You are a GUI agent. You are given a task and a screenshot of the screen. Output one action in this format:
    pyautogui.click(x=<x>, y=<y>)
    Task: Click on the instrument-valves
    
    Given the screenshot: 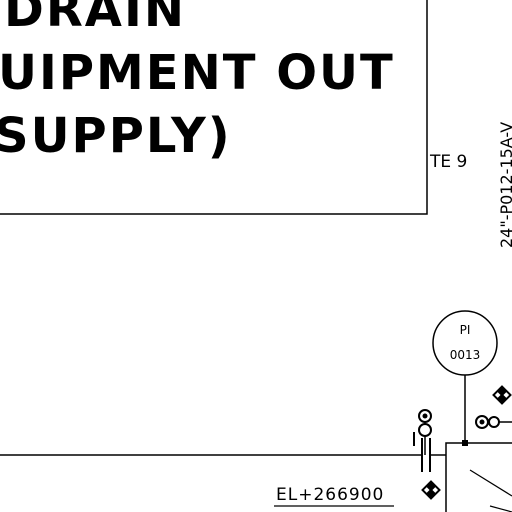 What is the action you would take?
    pyautogui.click(x=462, y=442)
    